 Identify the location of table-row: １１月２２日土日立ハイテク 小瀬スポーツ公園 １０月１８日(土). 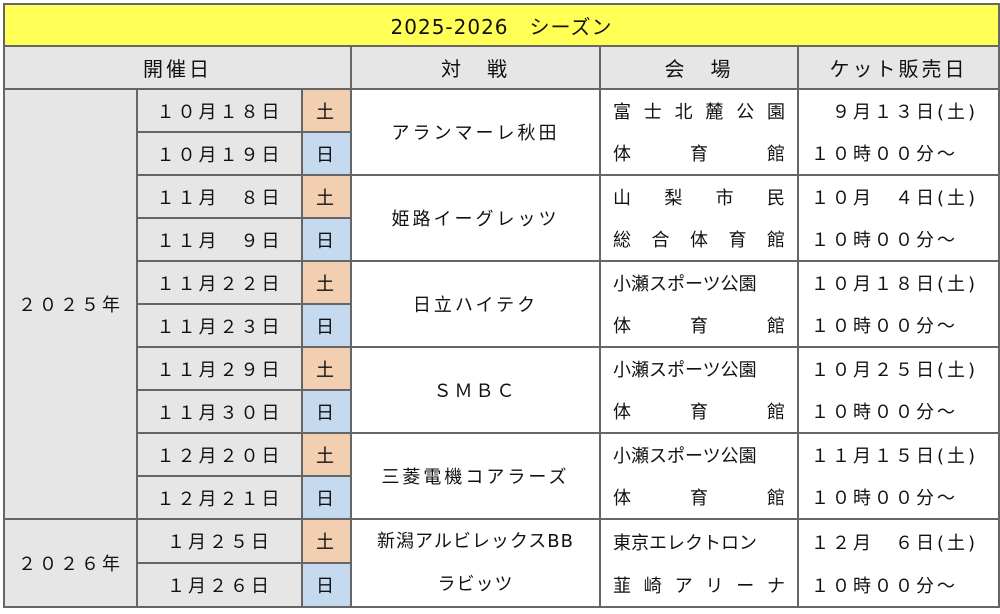
(502, 304).